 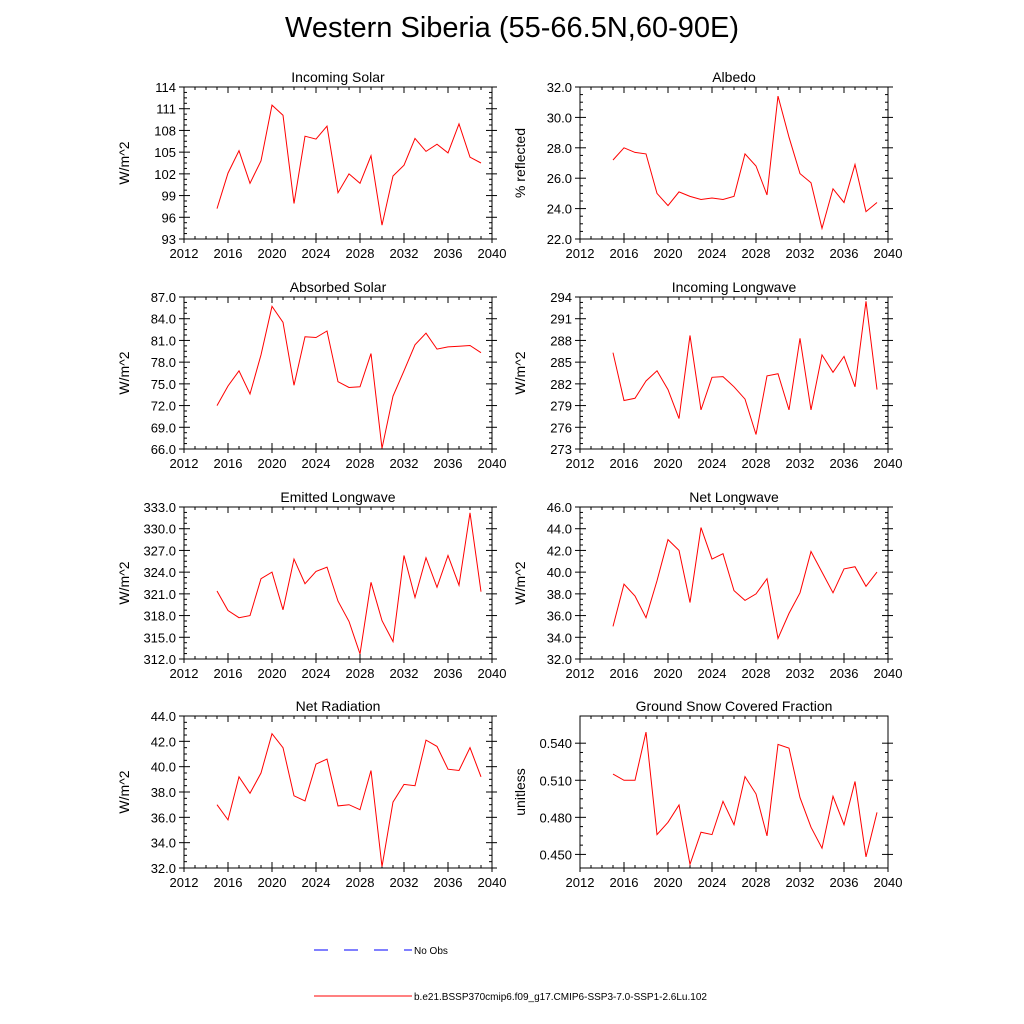 I want to click on y-tick-label: 273, so click(x=561, y=449).